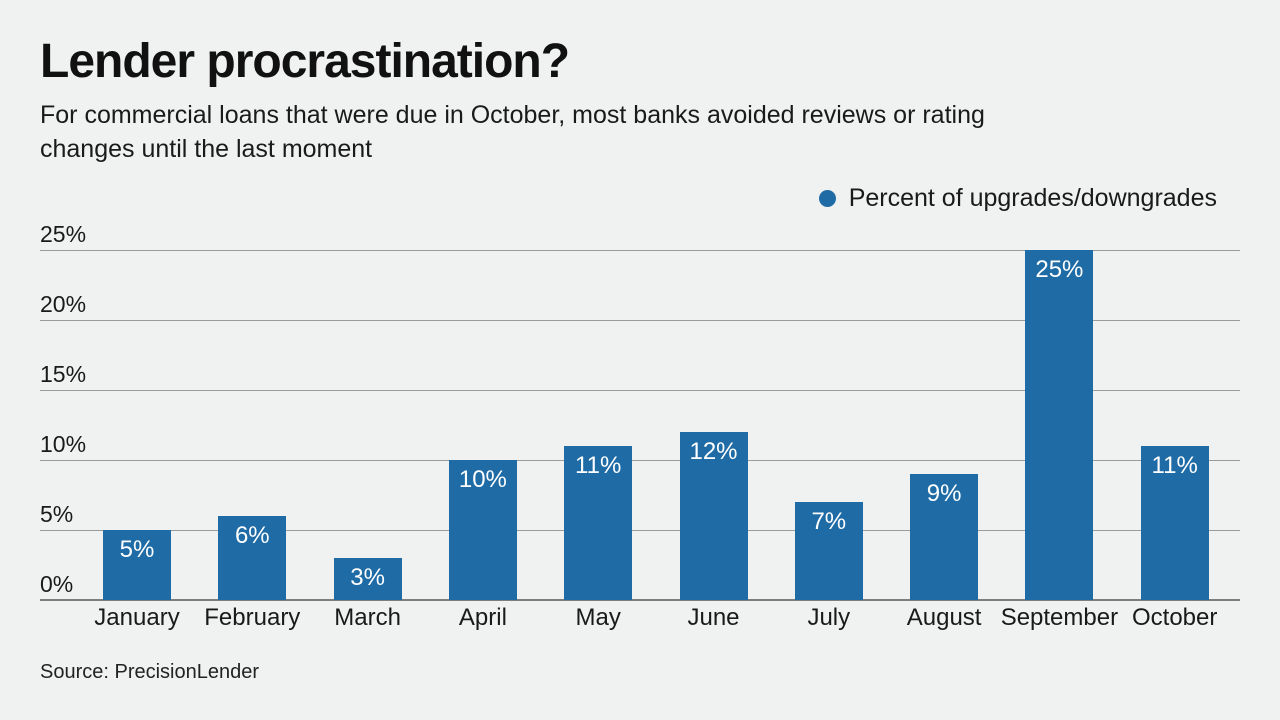  I want to click on bar-february: 6%, so click(252, 558).